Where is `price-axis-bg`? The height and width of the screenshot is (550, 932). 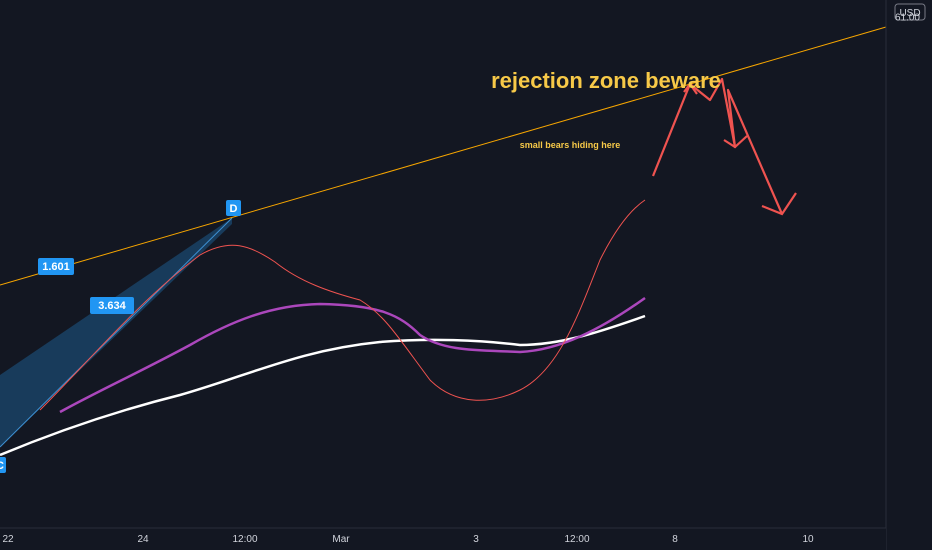 price-axis-bg is located at coordinates (909, 275).